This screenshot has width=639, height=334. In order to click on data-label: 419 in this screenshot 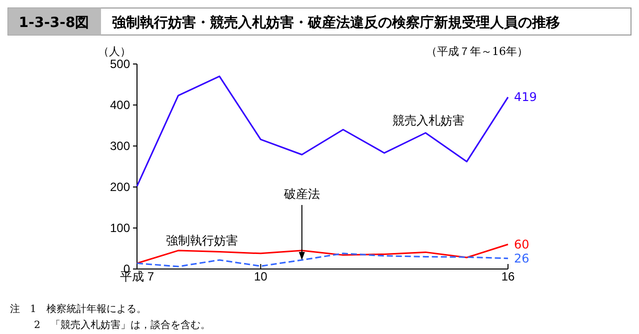, I will do `click(525, 97)`.